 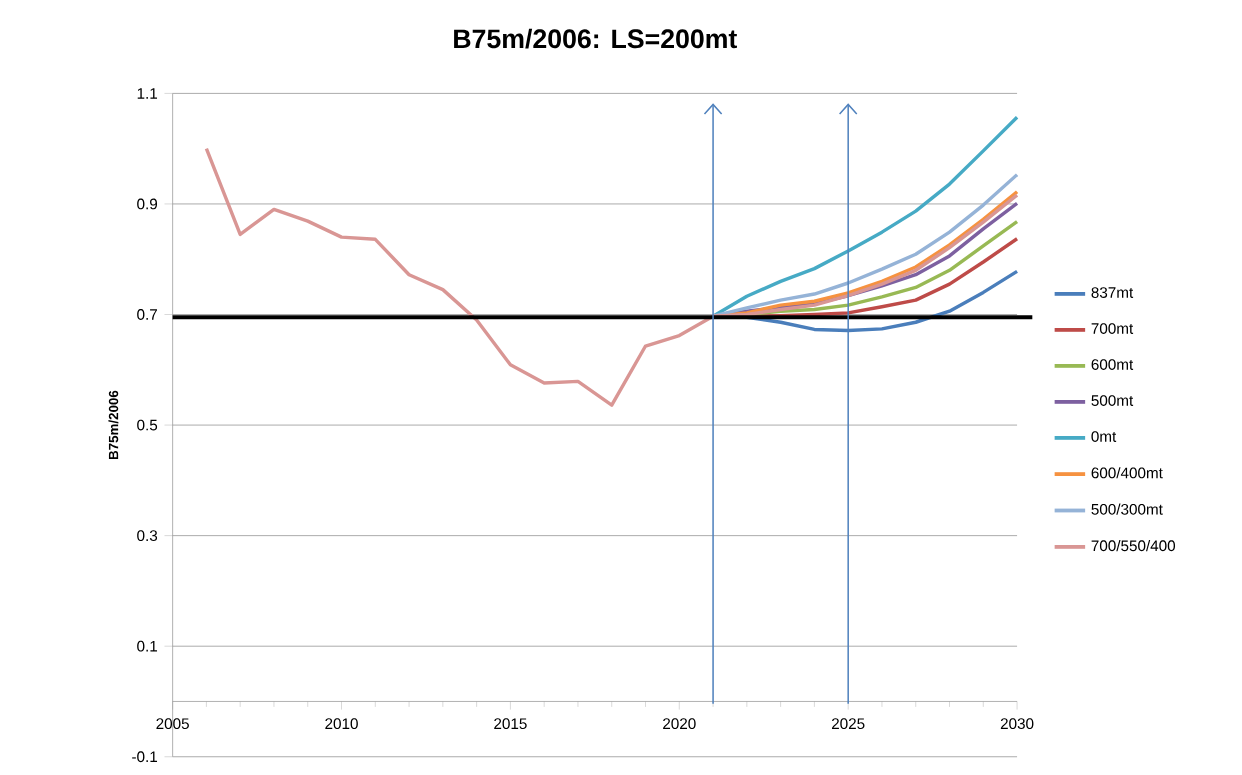 I want to click on y-tick-label: 0.1, so click(x=147, y=646).